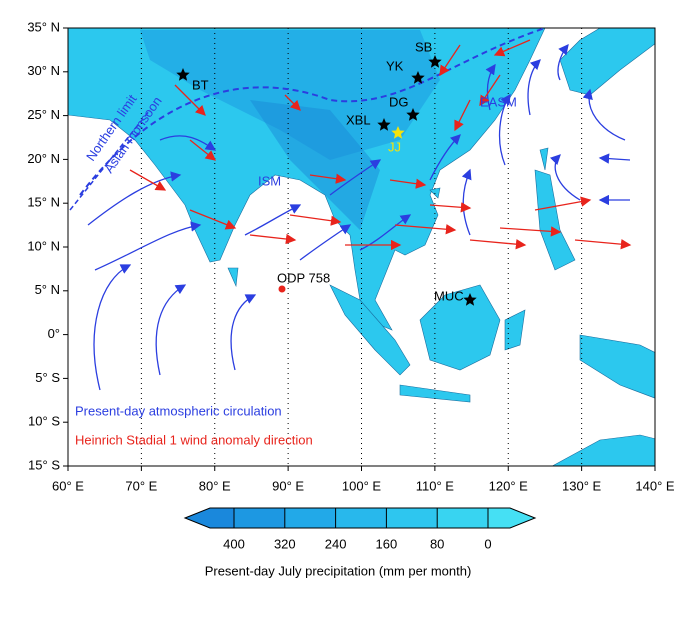 This screenshot has width=700, height=627. I want to click on colorbar-tick-label: 320, so click(285, 543).